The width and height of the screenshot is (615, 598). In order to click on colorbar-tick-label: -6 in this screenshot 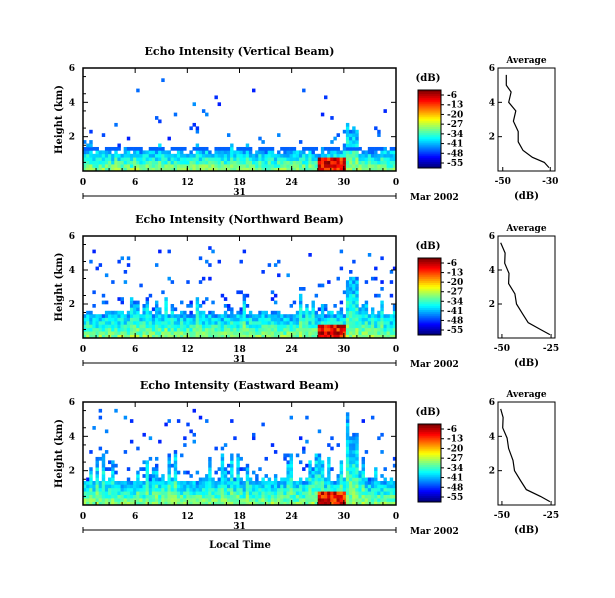, I will do `click(452, 430)`.